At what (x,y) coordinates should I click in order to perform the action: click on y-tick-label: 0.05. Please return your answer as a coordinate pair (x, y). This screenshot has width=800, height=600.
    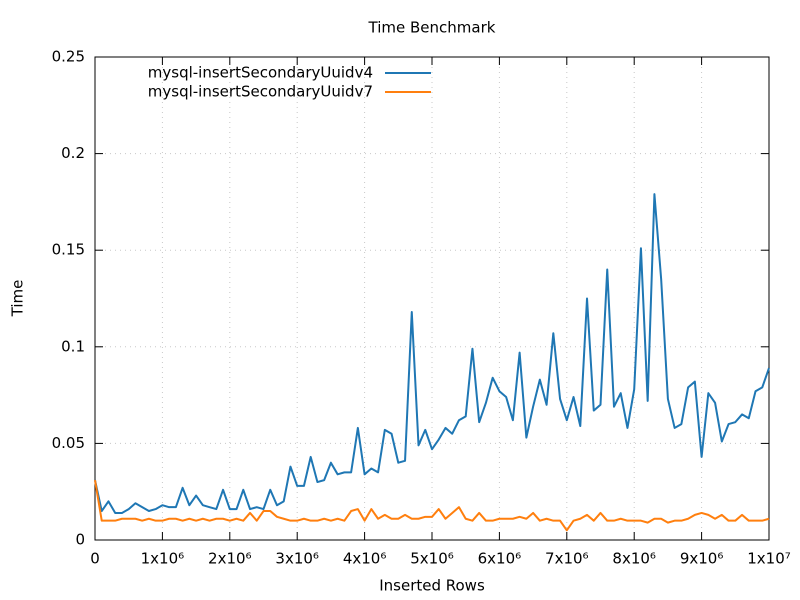
    Looking at the image, I should click on (68, 443).